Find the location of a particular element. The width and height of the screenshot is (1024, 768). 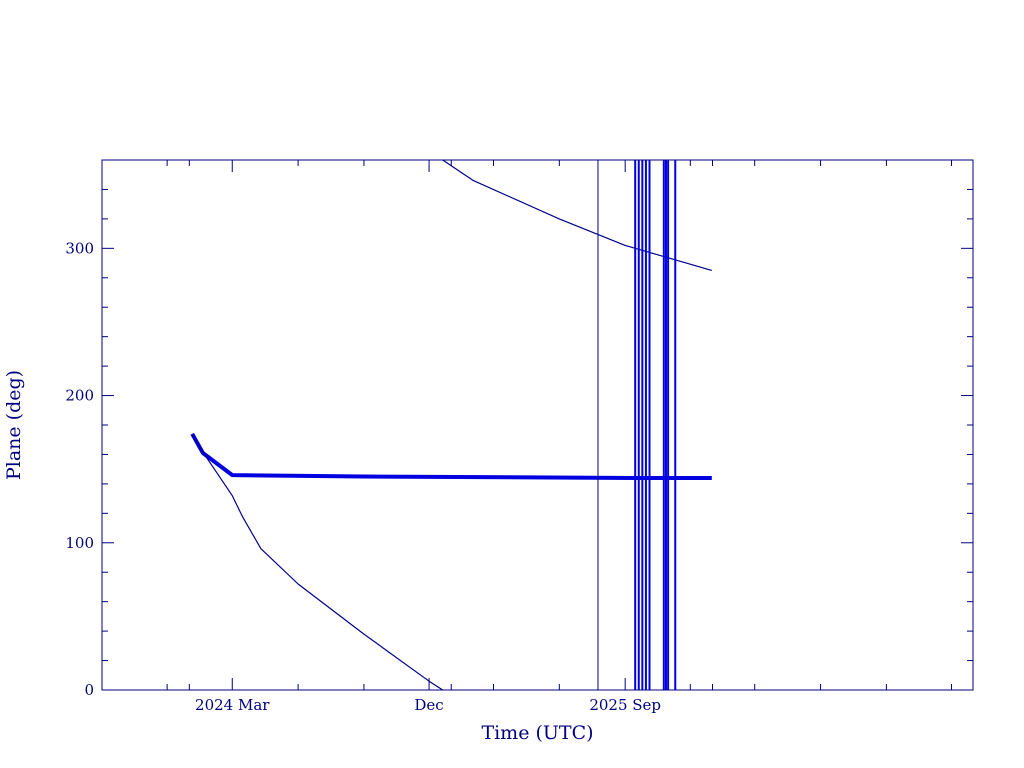

x-tick-label: 2024 Mar is located at coordinates (232, 705).